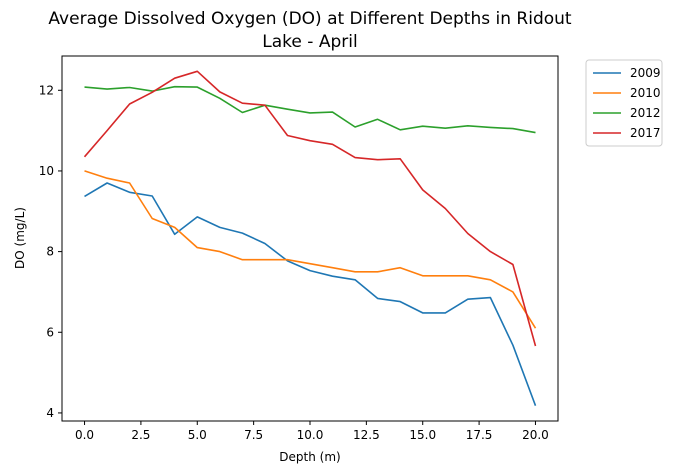  What do you see at coordinates (140, 435) in the screenshot?
I see `x-tick-label: 2.5` at bounding box center [140, 435].